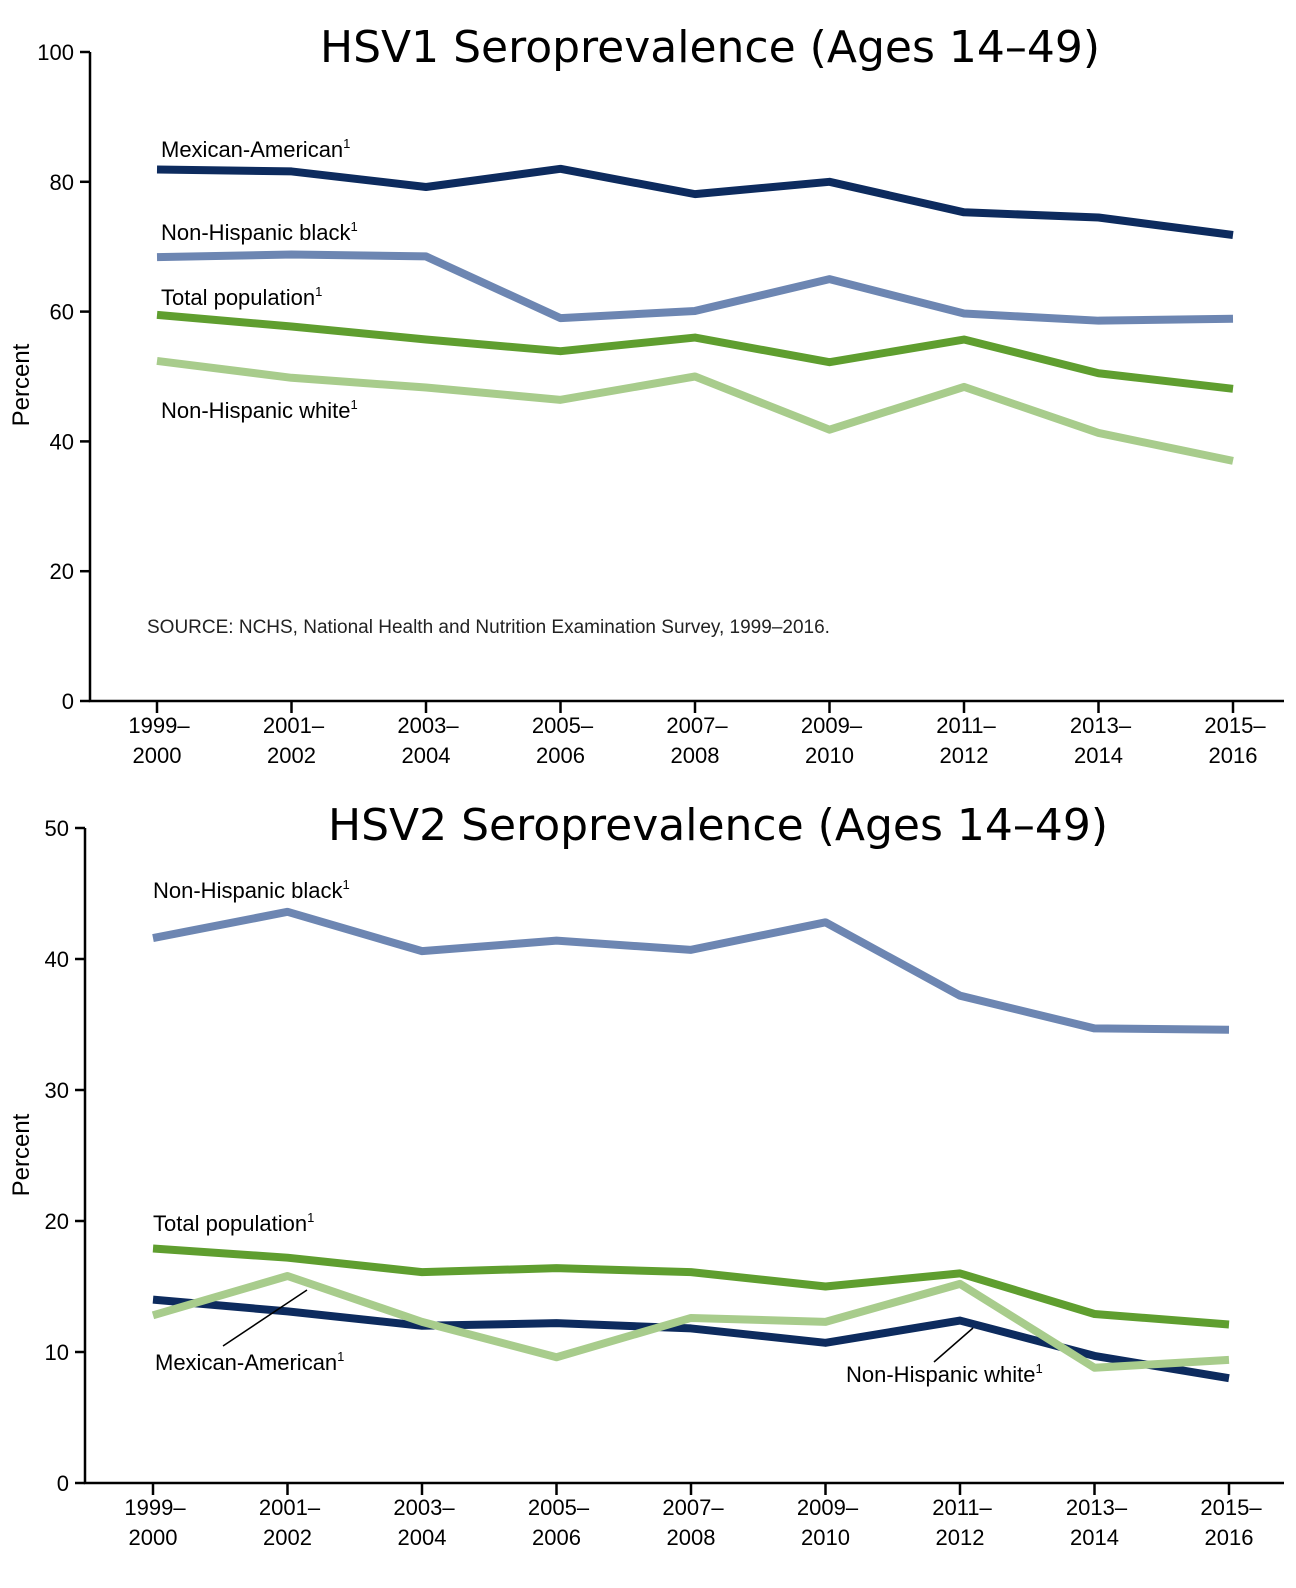  I want to click on hsv2-y-tick-label: 30, so click(57, 1090).